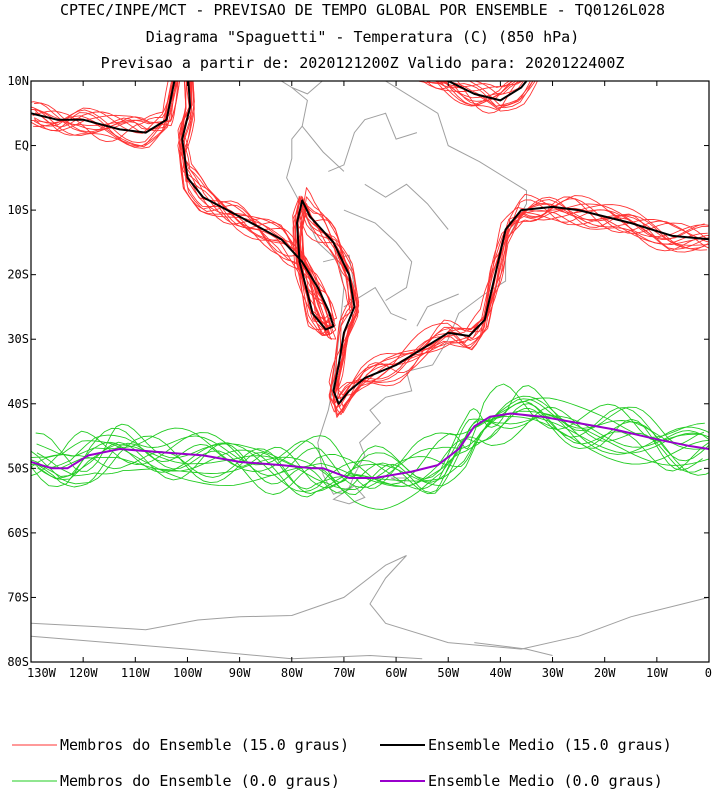 Image resolution: width=725 pixels, height=792 pixels. Describe the element at coordinates (708, 673) in the screenshot. I see `x-tick-label: 0` at that location.